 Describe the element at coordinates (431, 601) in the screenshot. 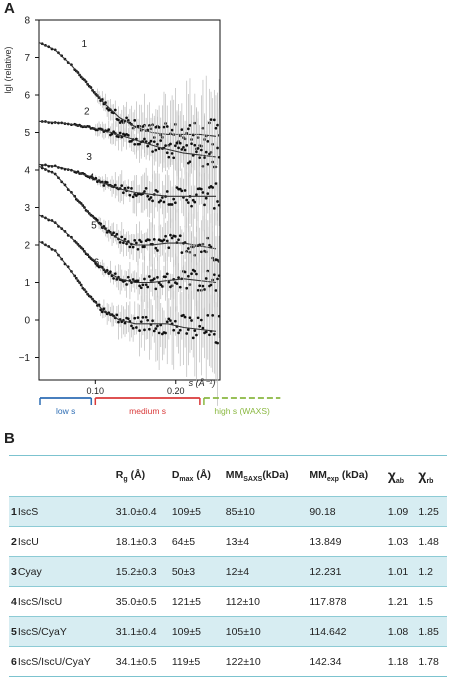

I see `table-cell: 1.5` at that location.